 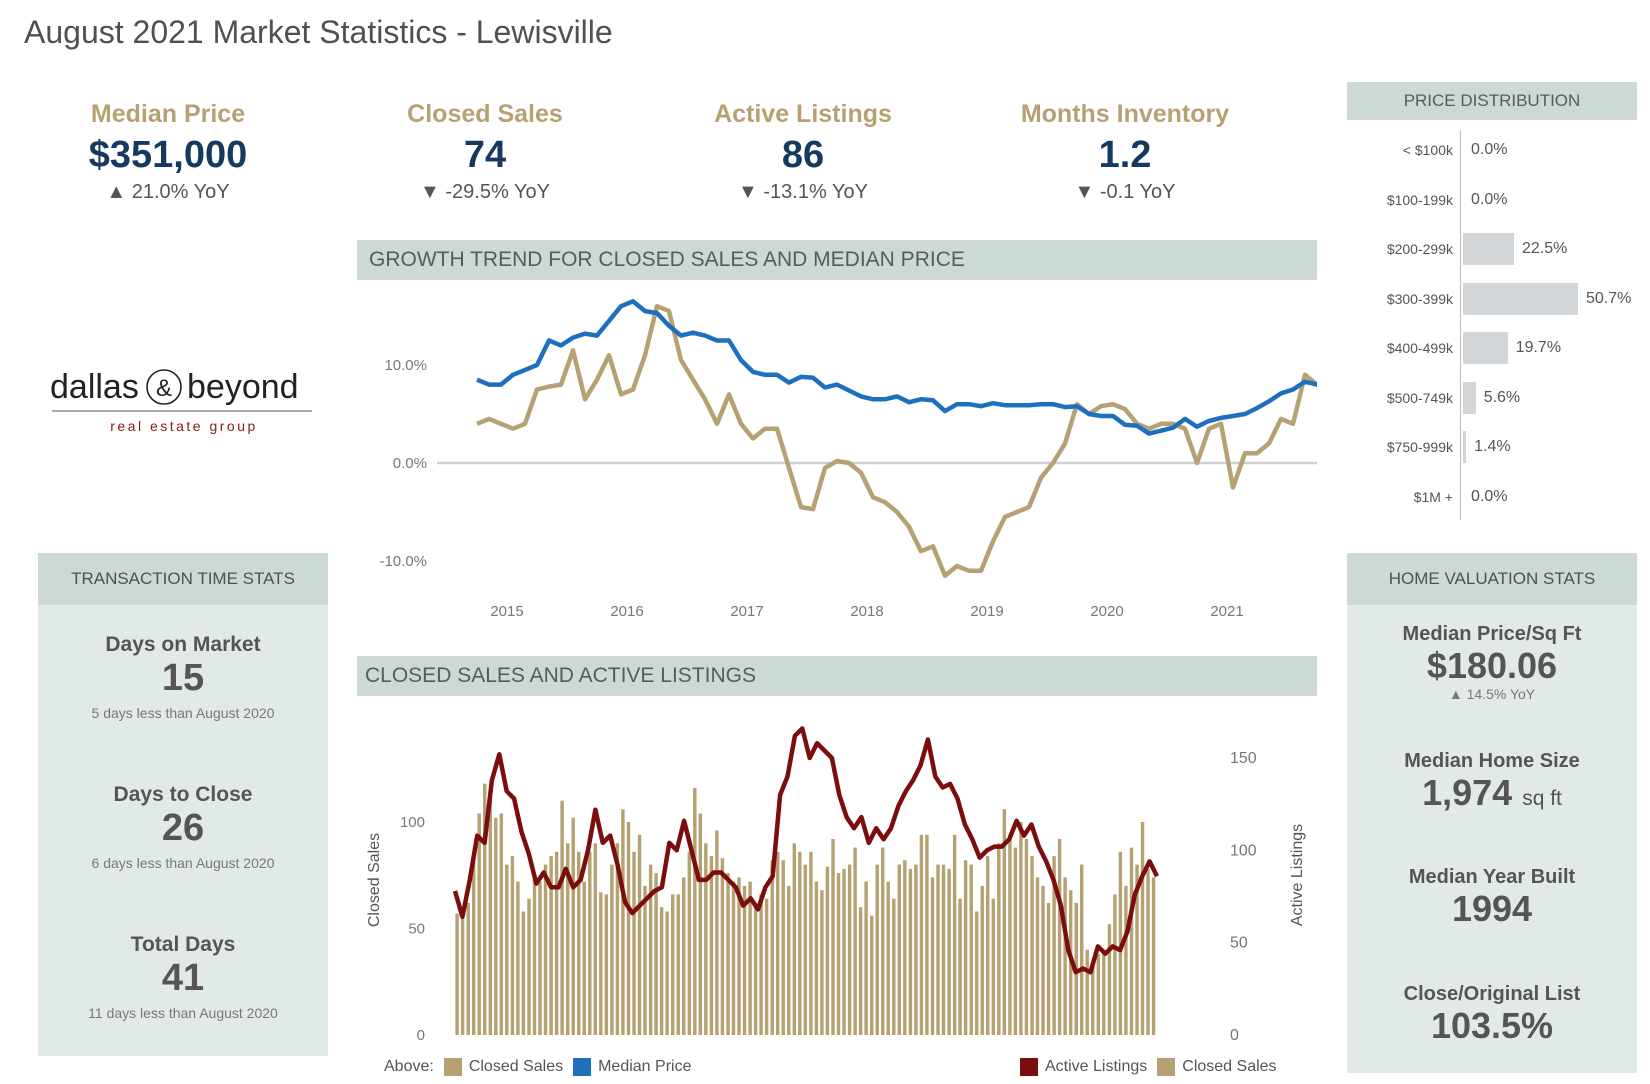 I want to click on panel-title: TRANSACTION TIME STATS, so click(x=183, y=579).